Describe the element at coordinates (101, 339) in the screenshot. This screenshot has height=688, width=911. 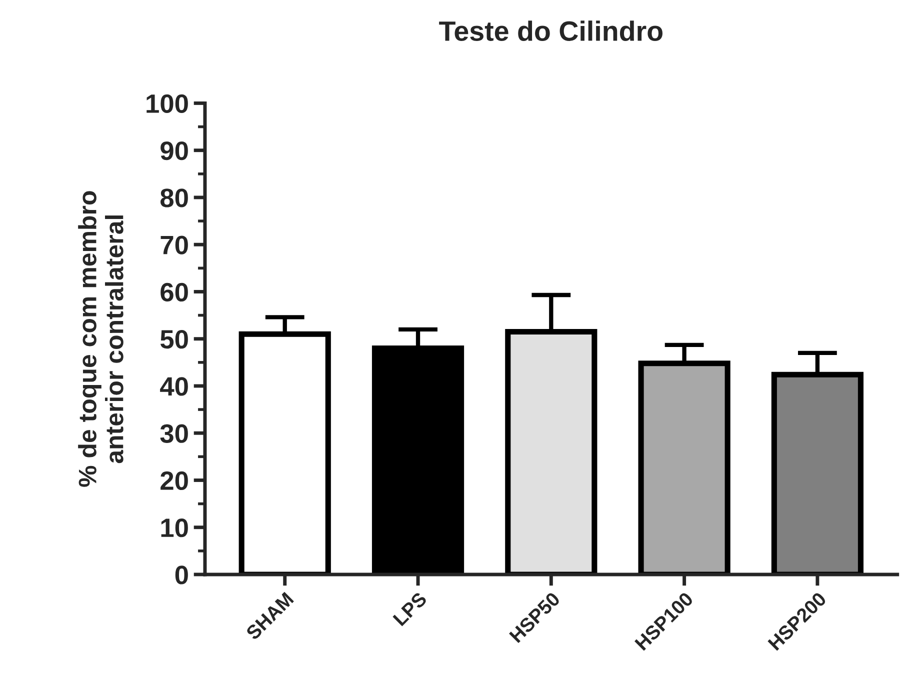
I see `y-axis-title: % de toque com membro anterior contralateral` at that location.